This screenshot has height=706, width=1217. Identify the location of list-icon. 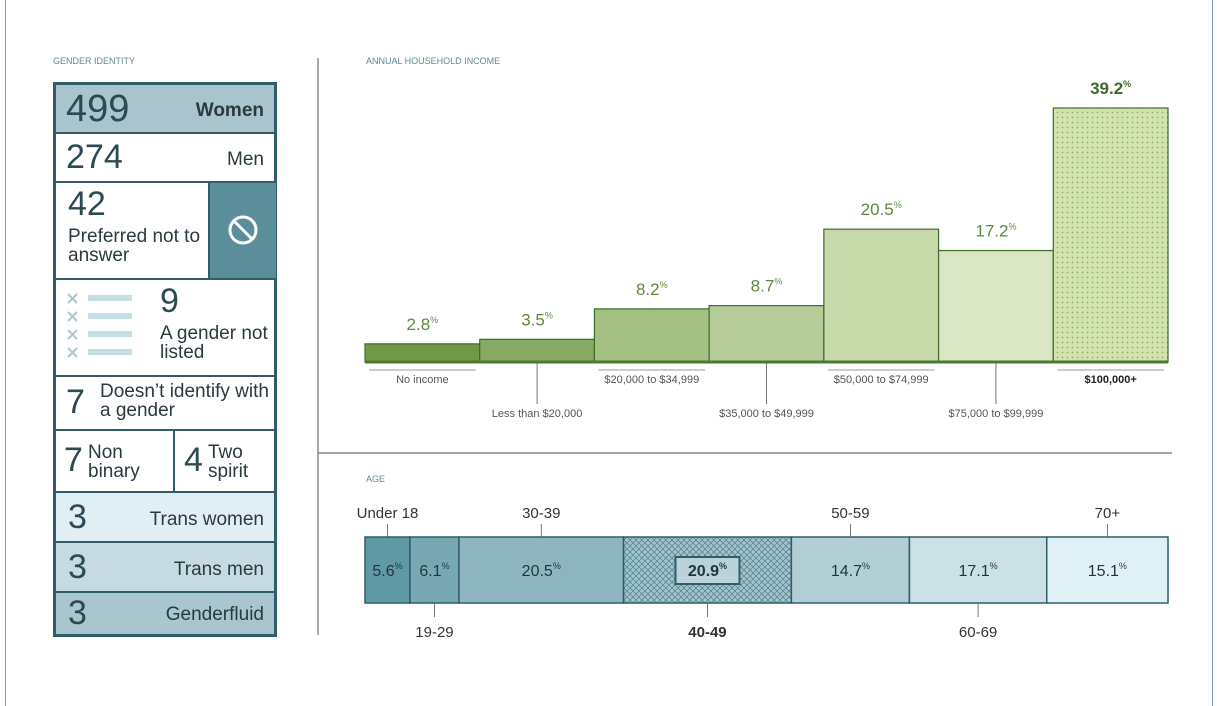
(106, 329).